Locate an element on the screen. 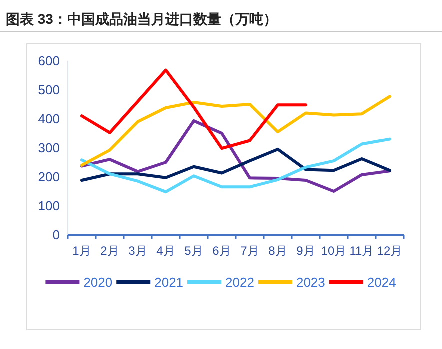  y-tick-label: 100 is located at coordinates (49, 206).